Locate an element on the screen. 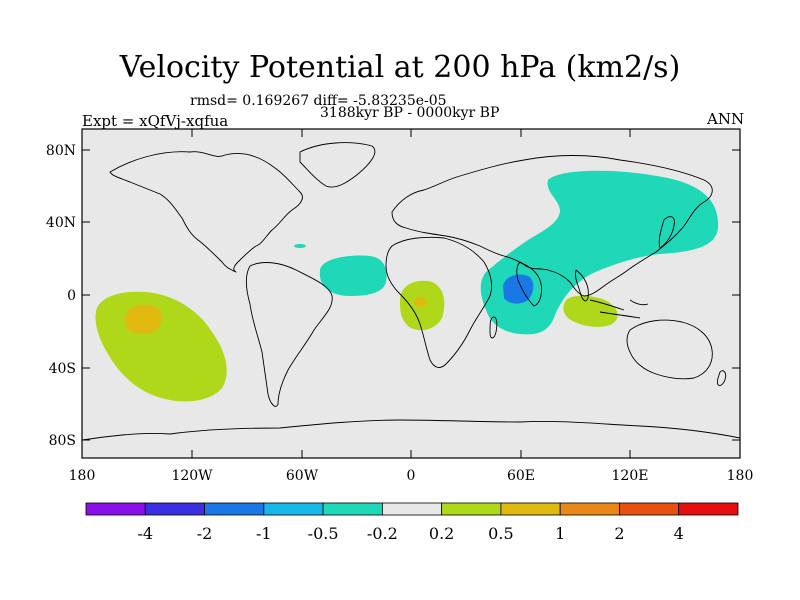 This screenshot has width=800, height=600. lat-tick-label: 40N is located at coordinates (61, 223).